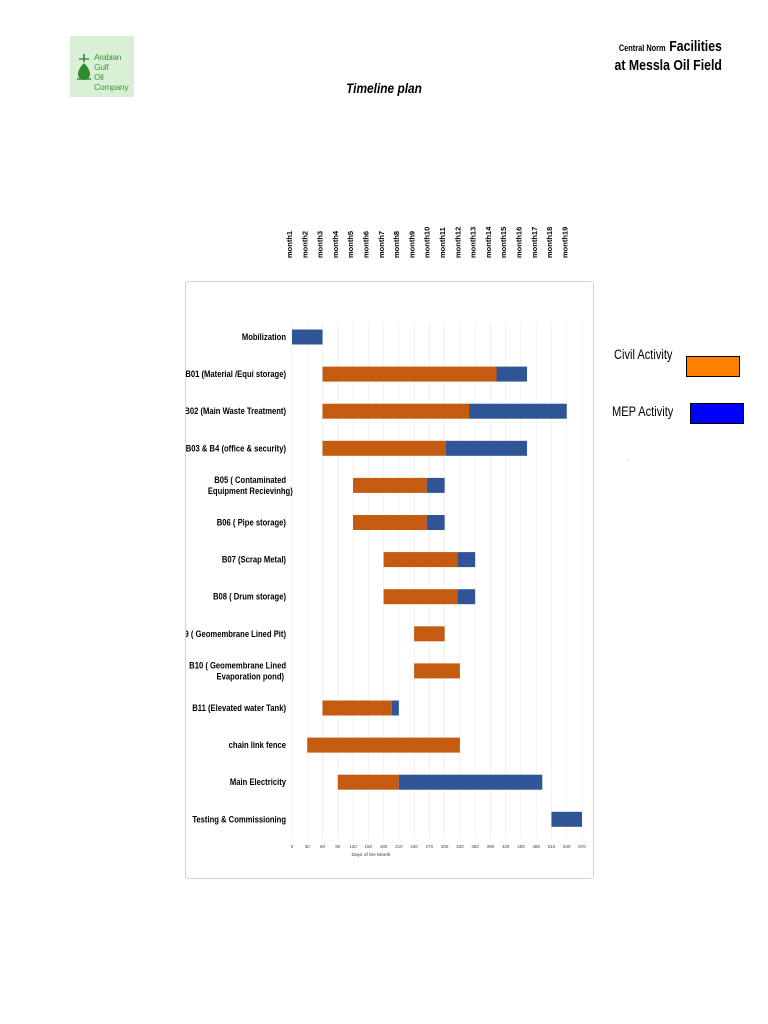 The height and width of the screenshot is (1024, 768). What do you see at coordinates (264, 336) in the screenshot?
I see `category-label: Mobilization` at bounding box center [264, 336].